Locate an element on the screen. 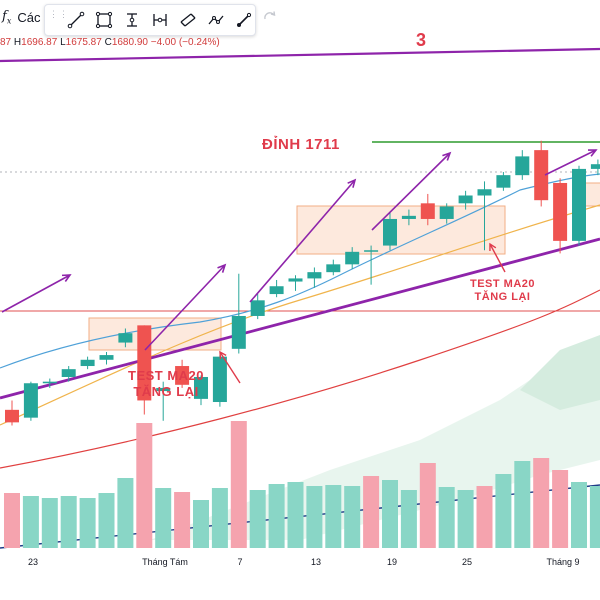  wave-3-label: 3 is located at coordinates (421, 40).